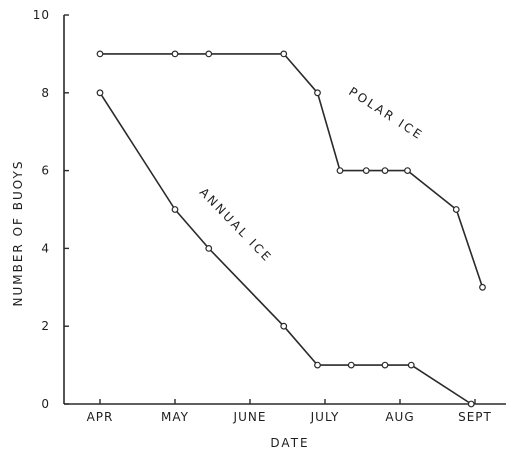 This screenshot has height=452, width=514. Describe the element at coordinates (18, 233) in the screenshot. I see `y-axis-title: NUMBER OF BUOYS` at that location.